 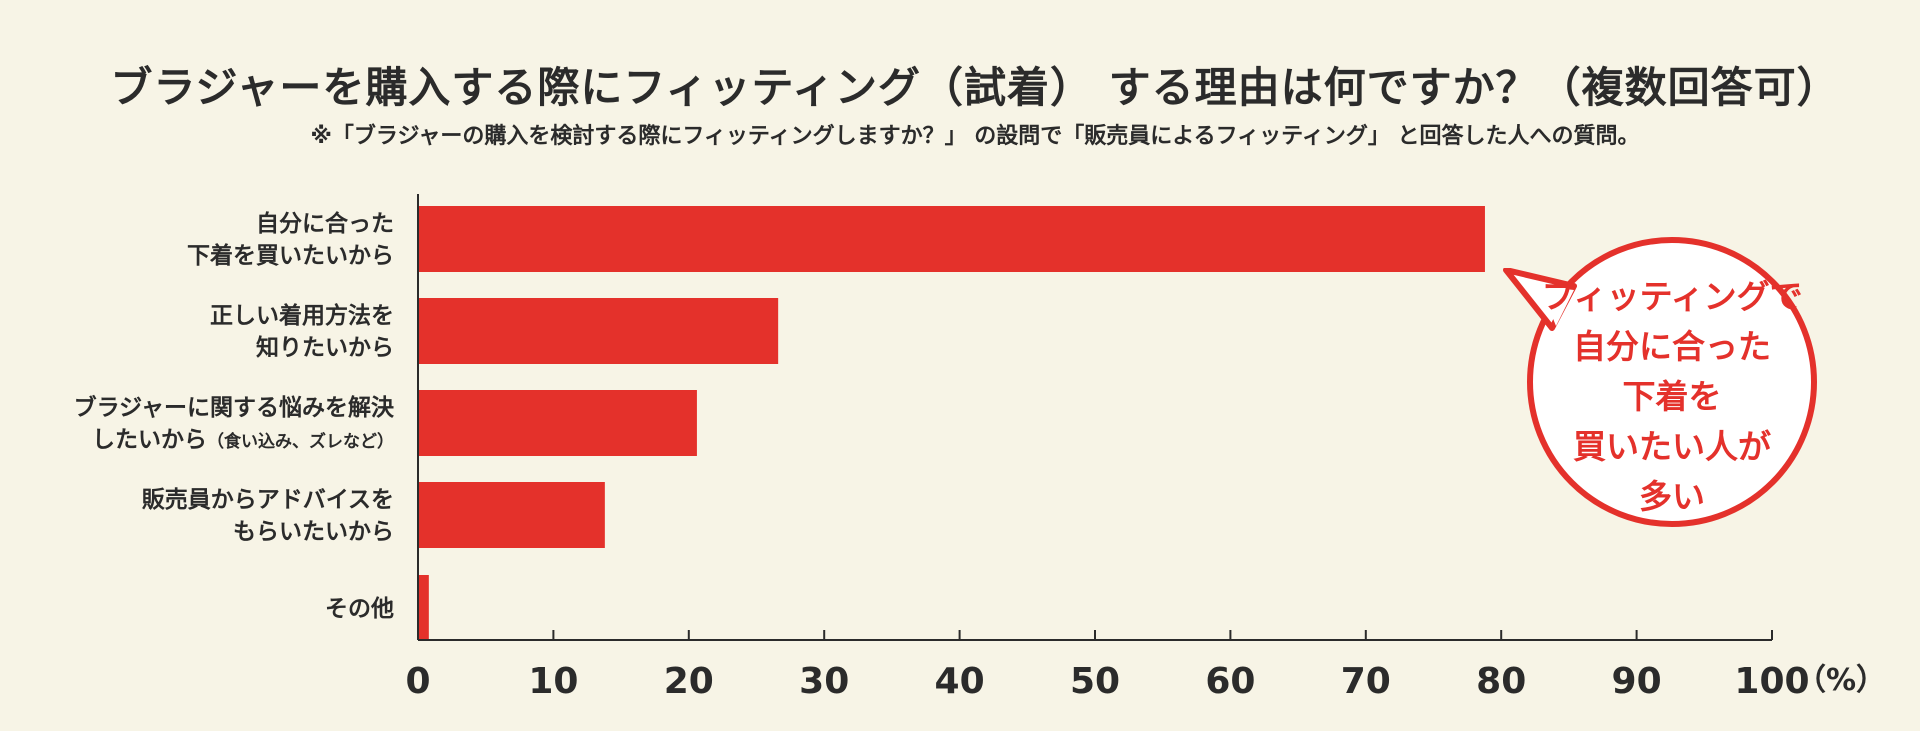 I want to click on callout-text: フィッティングで 自分に合った 下着を買いたい人が 多い, so click(x=1672, y=397).